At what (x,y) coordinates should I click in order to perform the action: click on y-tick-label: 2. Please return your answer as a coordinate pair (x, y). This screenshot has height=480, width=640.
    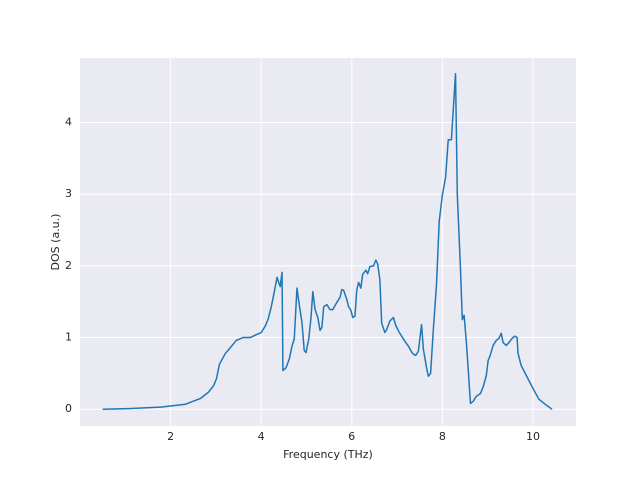
    Looking at the image, I should click on (68, 265).